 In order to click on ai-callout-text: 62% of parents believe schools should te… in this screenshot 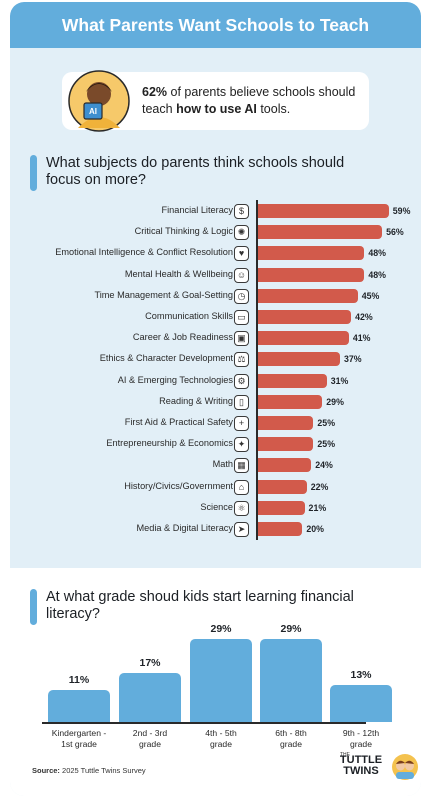, I will do `click(257, 101)`.